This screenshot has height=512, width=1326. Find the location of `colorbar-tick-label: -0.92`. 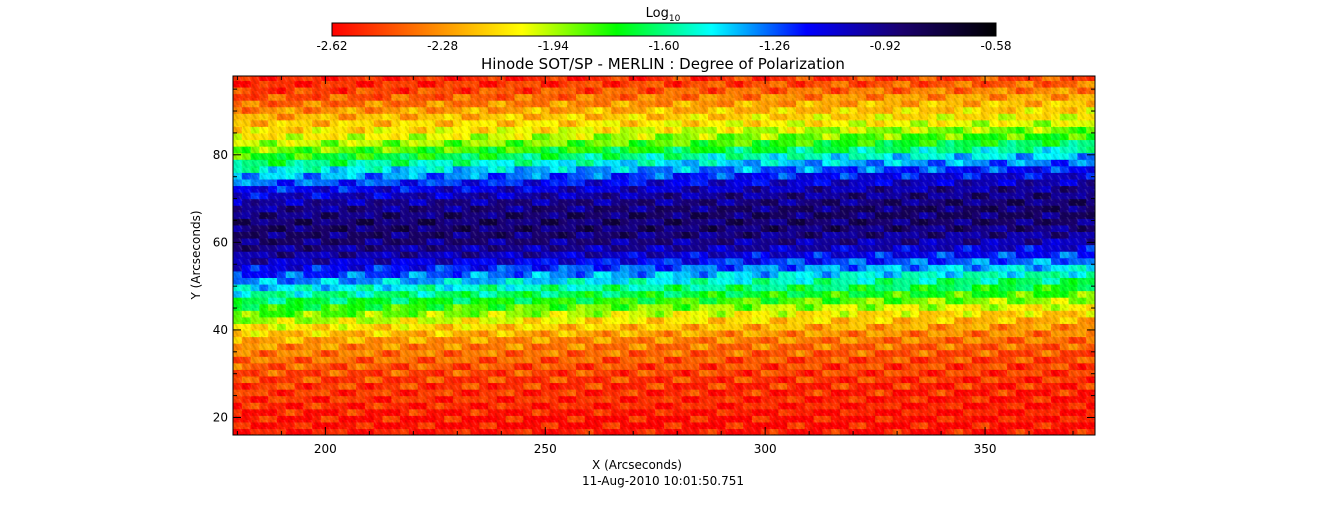

colorbar-tick-label: -0.92 is located at coordinates (885, 46).